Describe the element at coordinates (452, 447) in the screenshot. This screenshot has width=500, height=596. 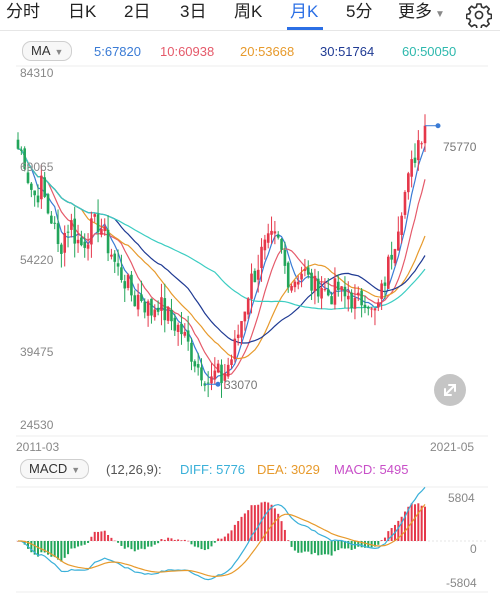
I see `end-date-label: 2021-05` at that location.